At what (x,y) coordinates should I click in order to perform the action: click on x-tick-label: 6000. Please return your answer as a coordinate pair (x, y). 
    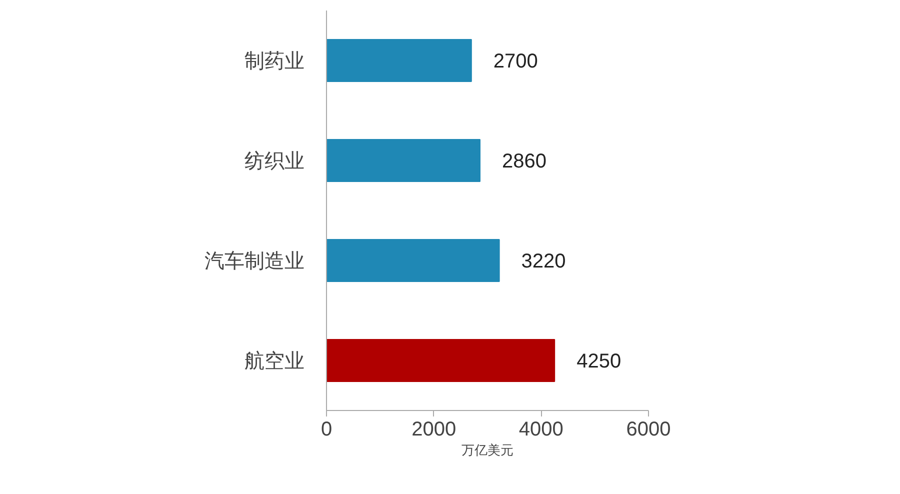
    Looking at the image, I should click on (648, 429).